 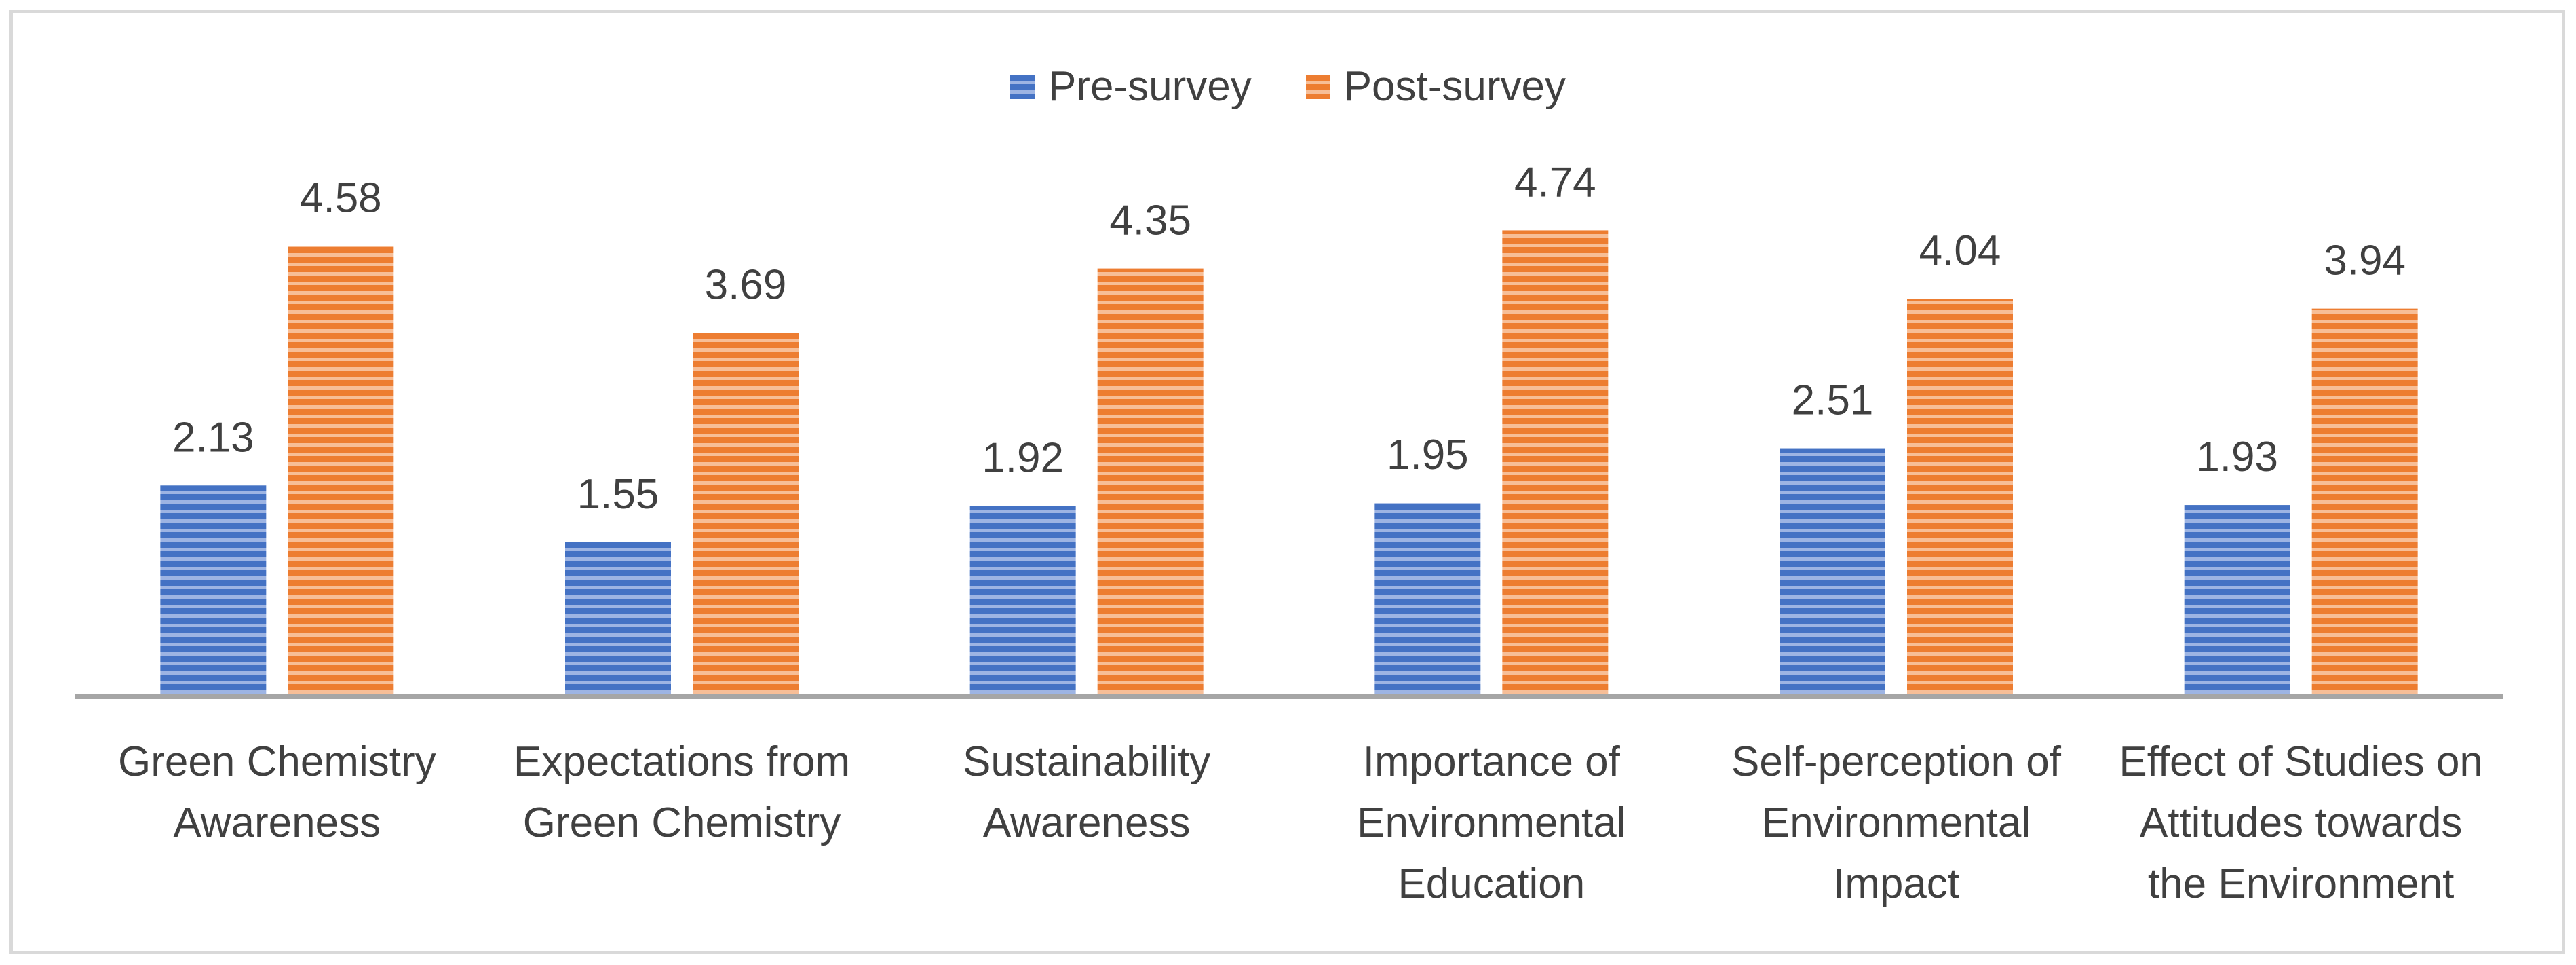 What do you see at coordinates (276, 793) in the screenshot?
I see `category-label-1: Green Chemistry Awareness` at bounding box center [276, 793].